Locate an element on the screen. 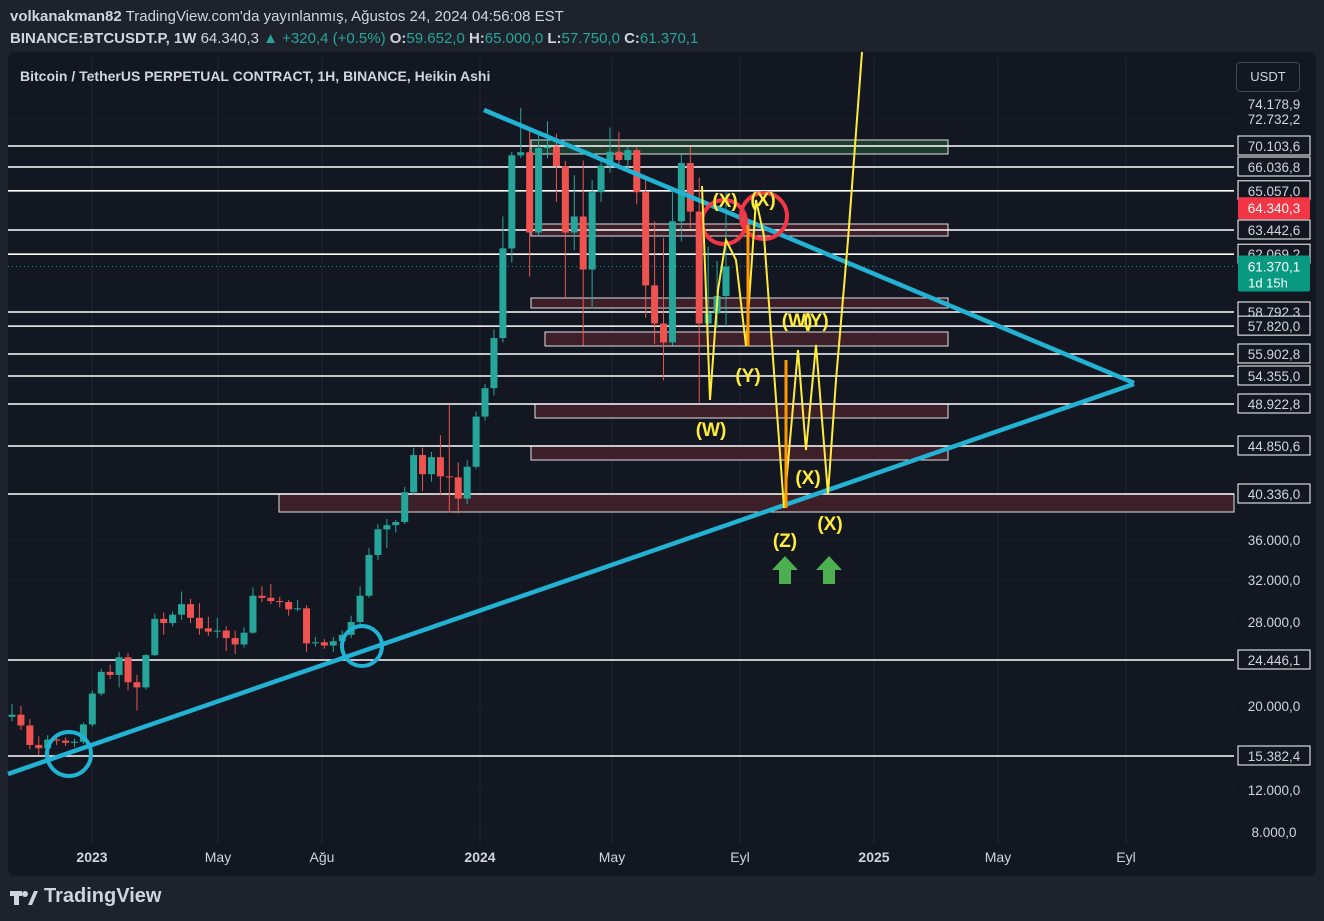 The width and height of the screenshot is (1324, 921). tradingview-logo: TradingView is located at coordinates (85, 896).